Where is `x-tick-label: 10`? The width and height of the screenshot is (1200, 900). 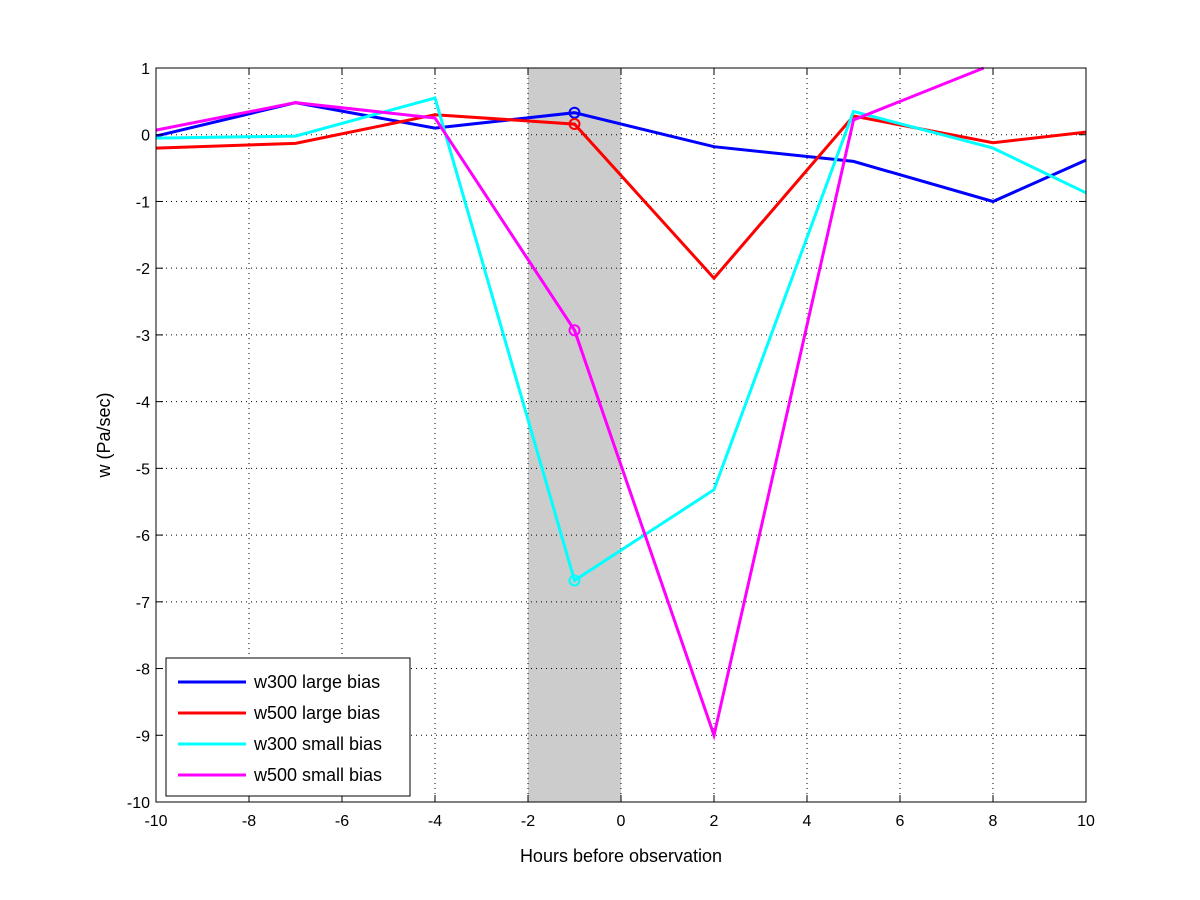 x-tick-label: 10 is located at coordinates (1086, 821).